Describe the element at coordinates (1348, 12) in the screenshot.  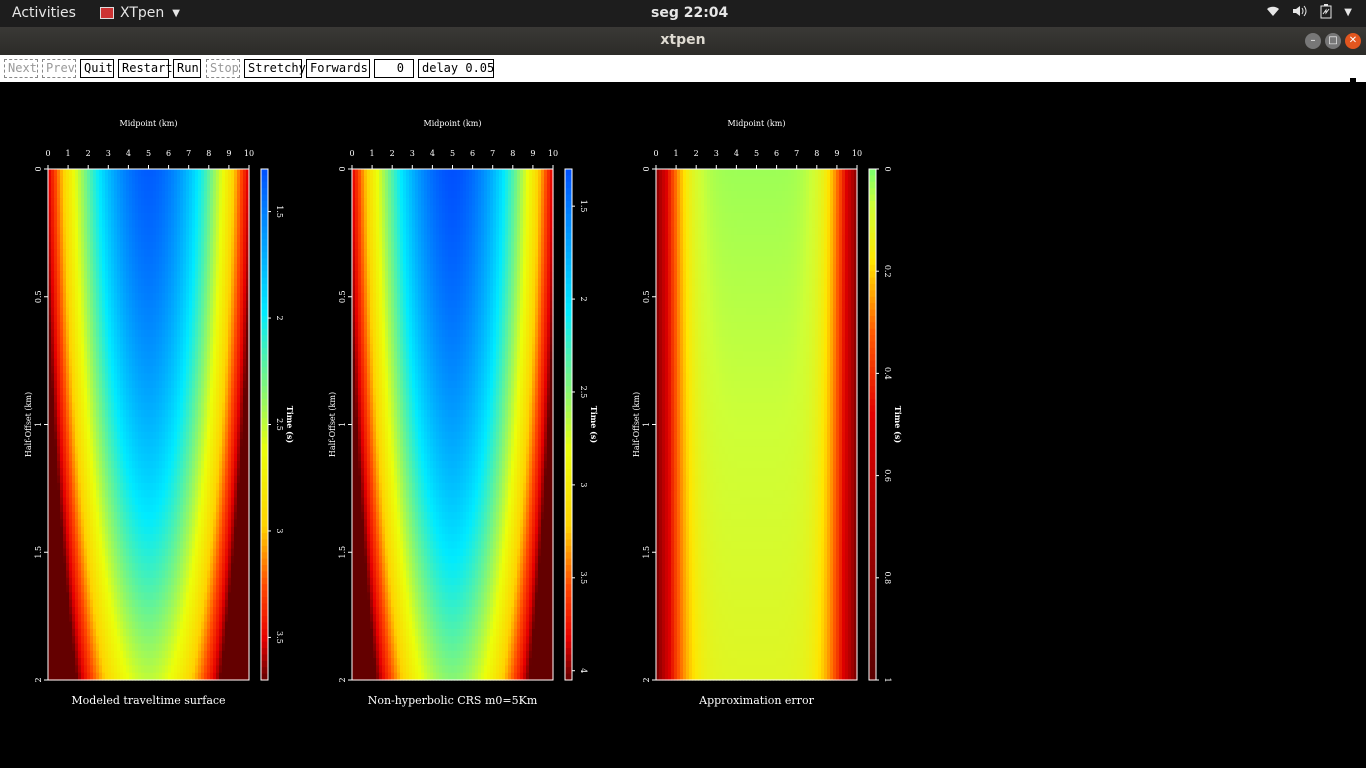
I see `system-menu-caret-icon: ▼` at that location.